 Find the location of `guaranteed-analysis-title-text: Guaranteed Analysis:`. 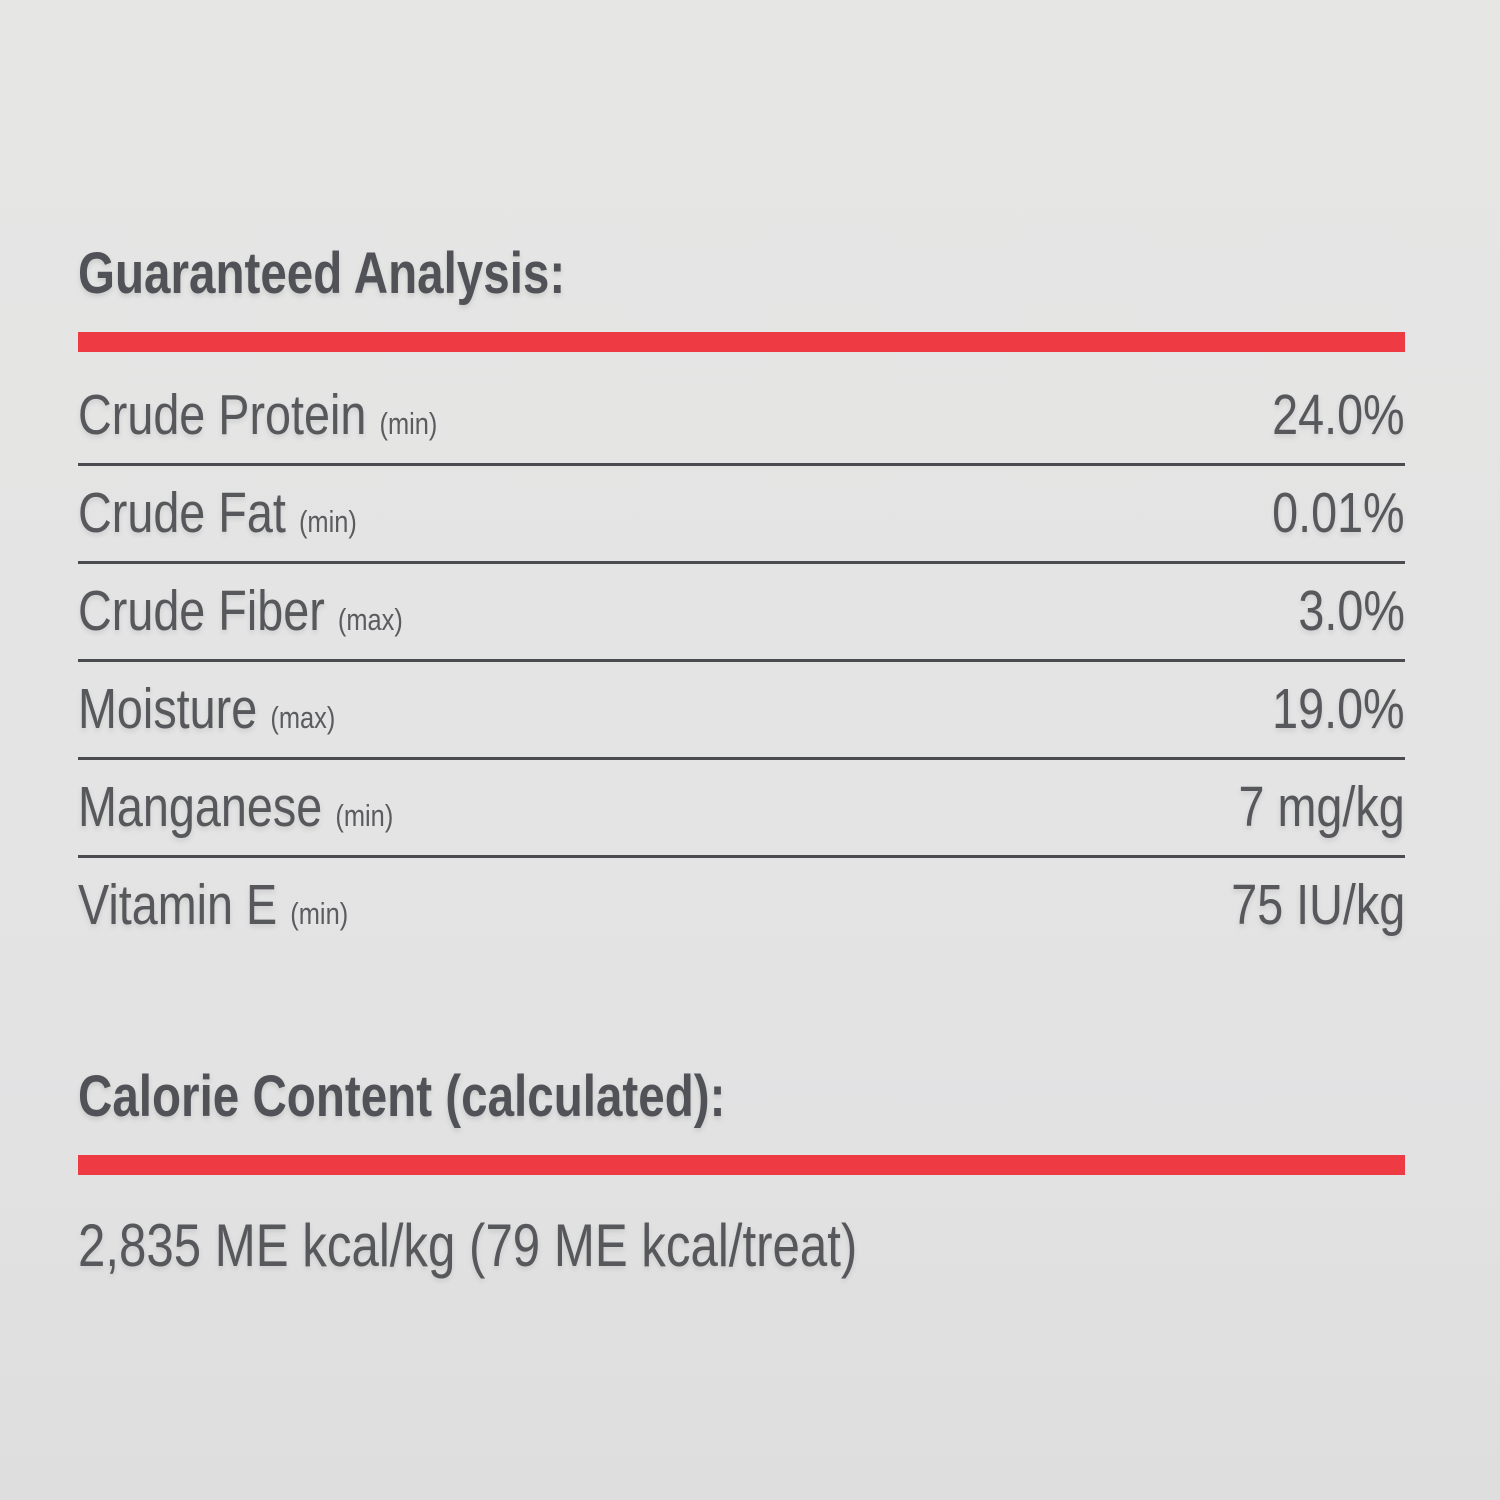

guaranteed-analysis-title-text: Guaranteed Analysis: is located at coordinates (322, 273).